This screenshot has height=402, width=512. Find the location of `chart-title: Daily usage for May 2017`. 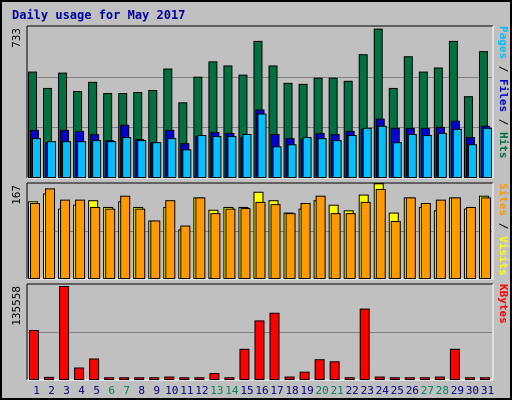

chart-title: Daily usage for May 2017 is located at coordinates (99, 15).